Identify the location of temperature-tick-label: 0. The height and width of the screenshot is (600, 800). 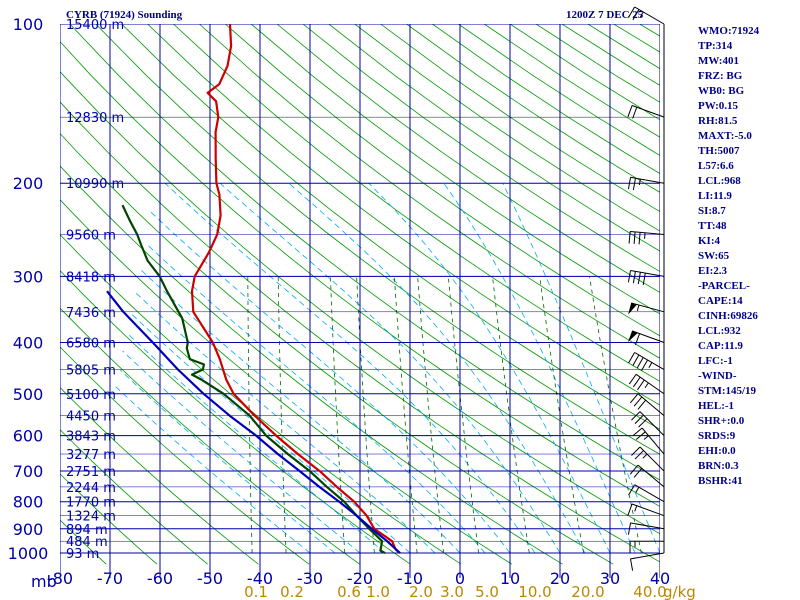
(460, 578).